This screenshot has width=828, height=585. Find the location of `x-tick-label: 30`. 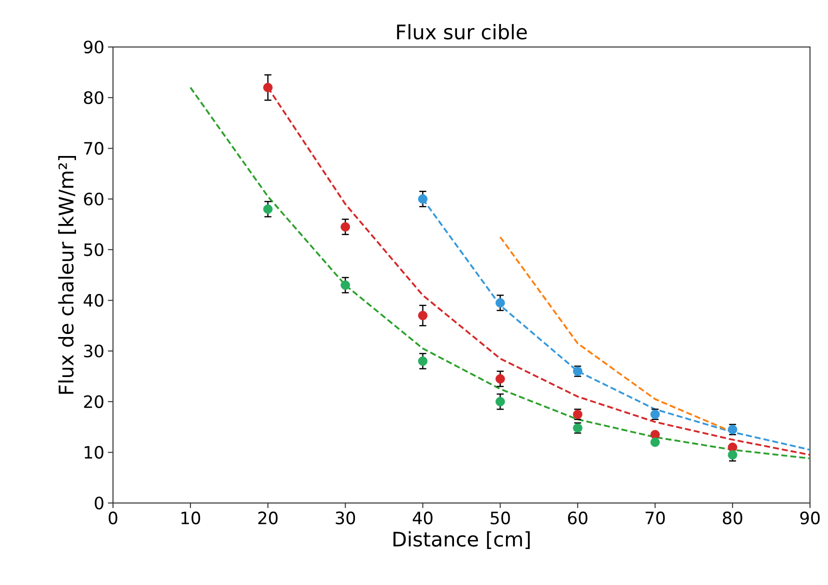

x-tick-label: 30 is located at coordinates (346, 518).